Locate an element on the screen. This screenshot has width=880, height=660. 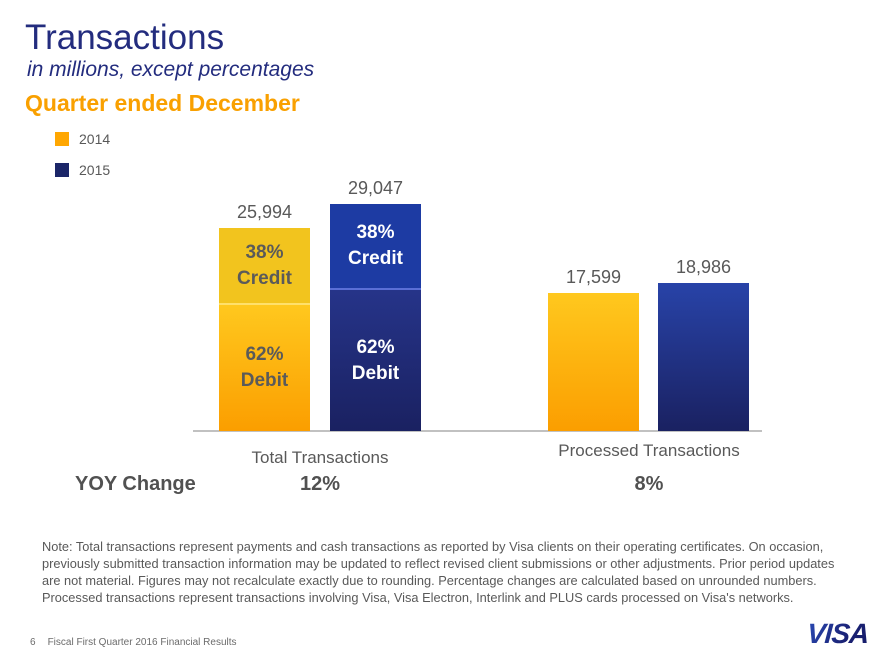
legend-item-2015: 2015 is located at coordinates (83, 169).